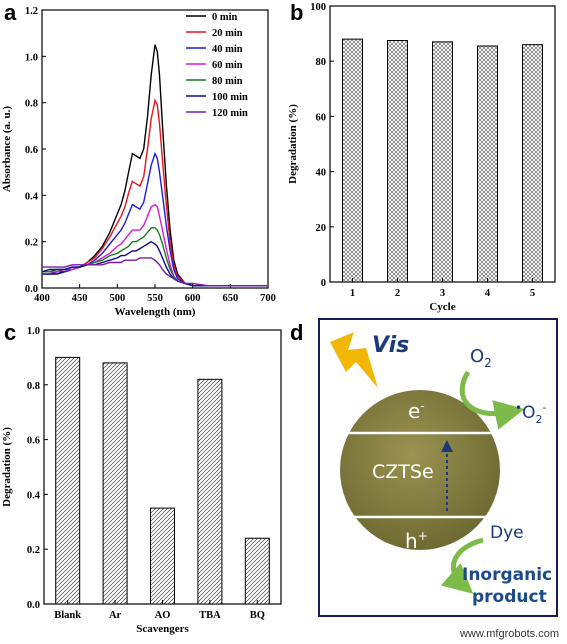 The image size is (567, 644). What do you see at coordinates (318, 7) in the screenshot?
I see `y-tick-label: 100` at bounding box center [318, 7].